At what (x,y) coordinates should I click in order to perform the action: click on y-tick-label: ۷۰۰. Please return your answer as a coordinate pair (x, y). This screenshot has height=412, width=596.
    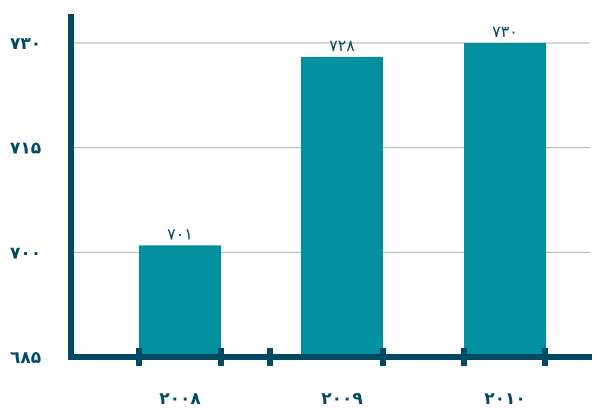
    Looking at the image, I should click on (25, 253).